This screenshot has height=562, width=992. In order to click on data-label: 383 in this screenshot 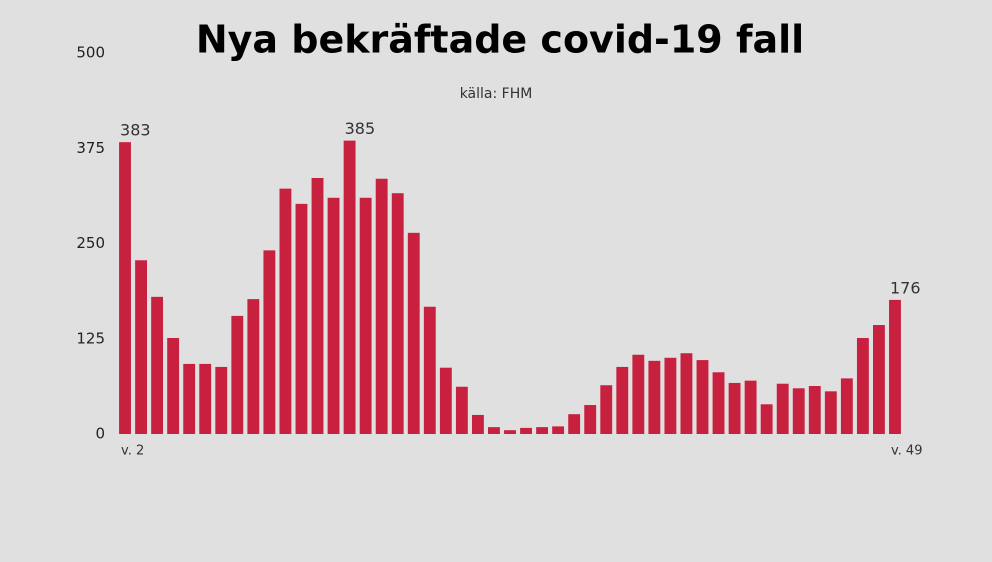, I will do `click(135, 130)`.